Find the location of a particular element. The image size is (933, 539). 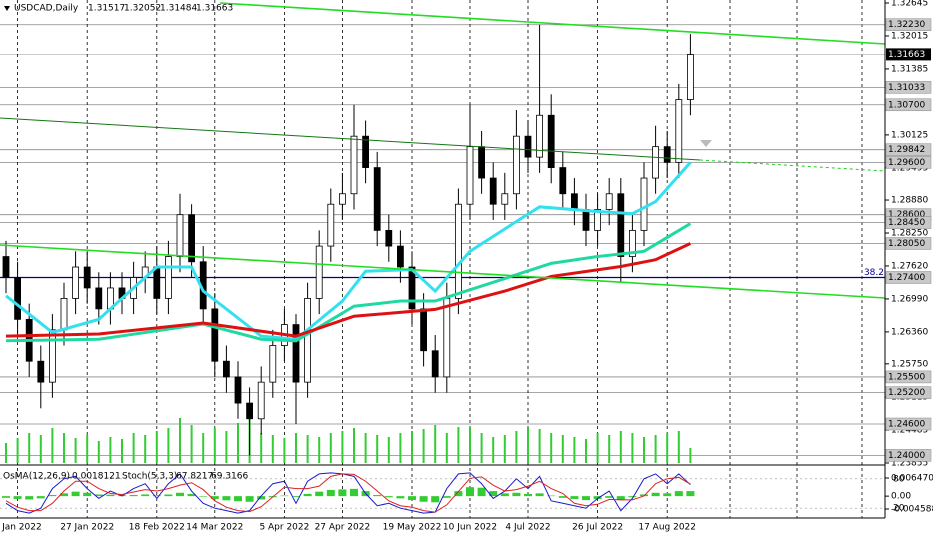

chart-title: USDCAD,Daily is located at coordinates (46, 9).